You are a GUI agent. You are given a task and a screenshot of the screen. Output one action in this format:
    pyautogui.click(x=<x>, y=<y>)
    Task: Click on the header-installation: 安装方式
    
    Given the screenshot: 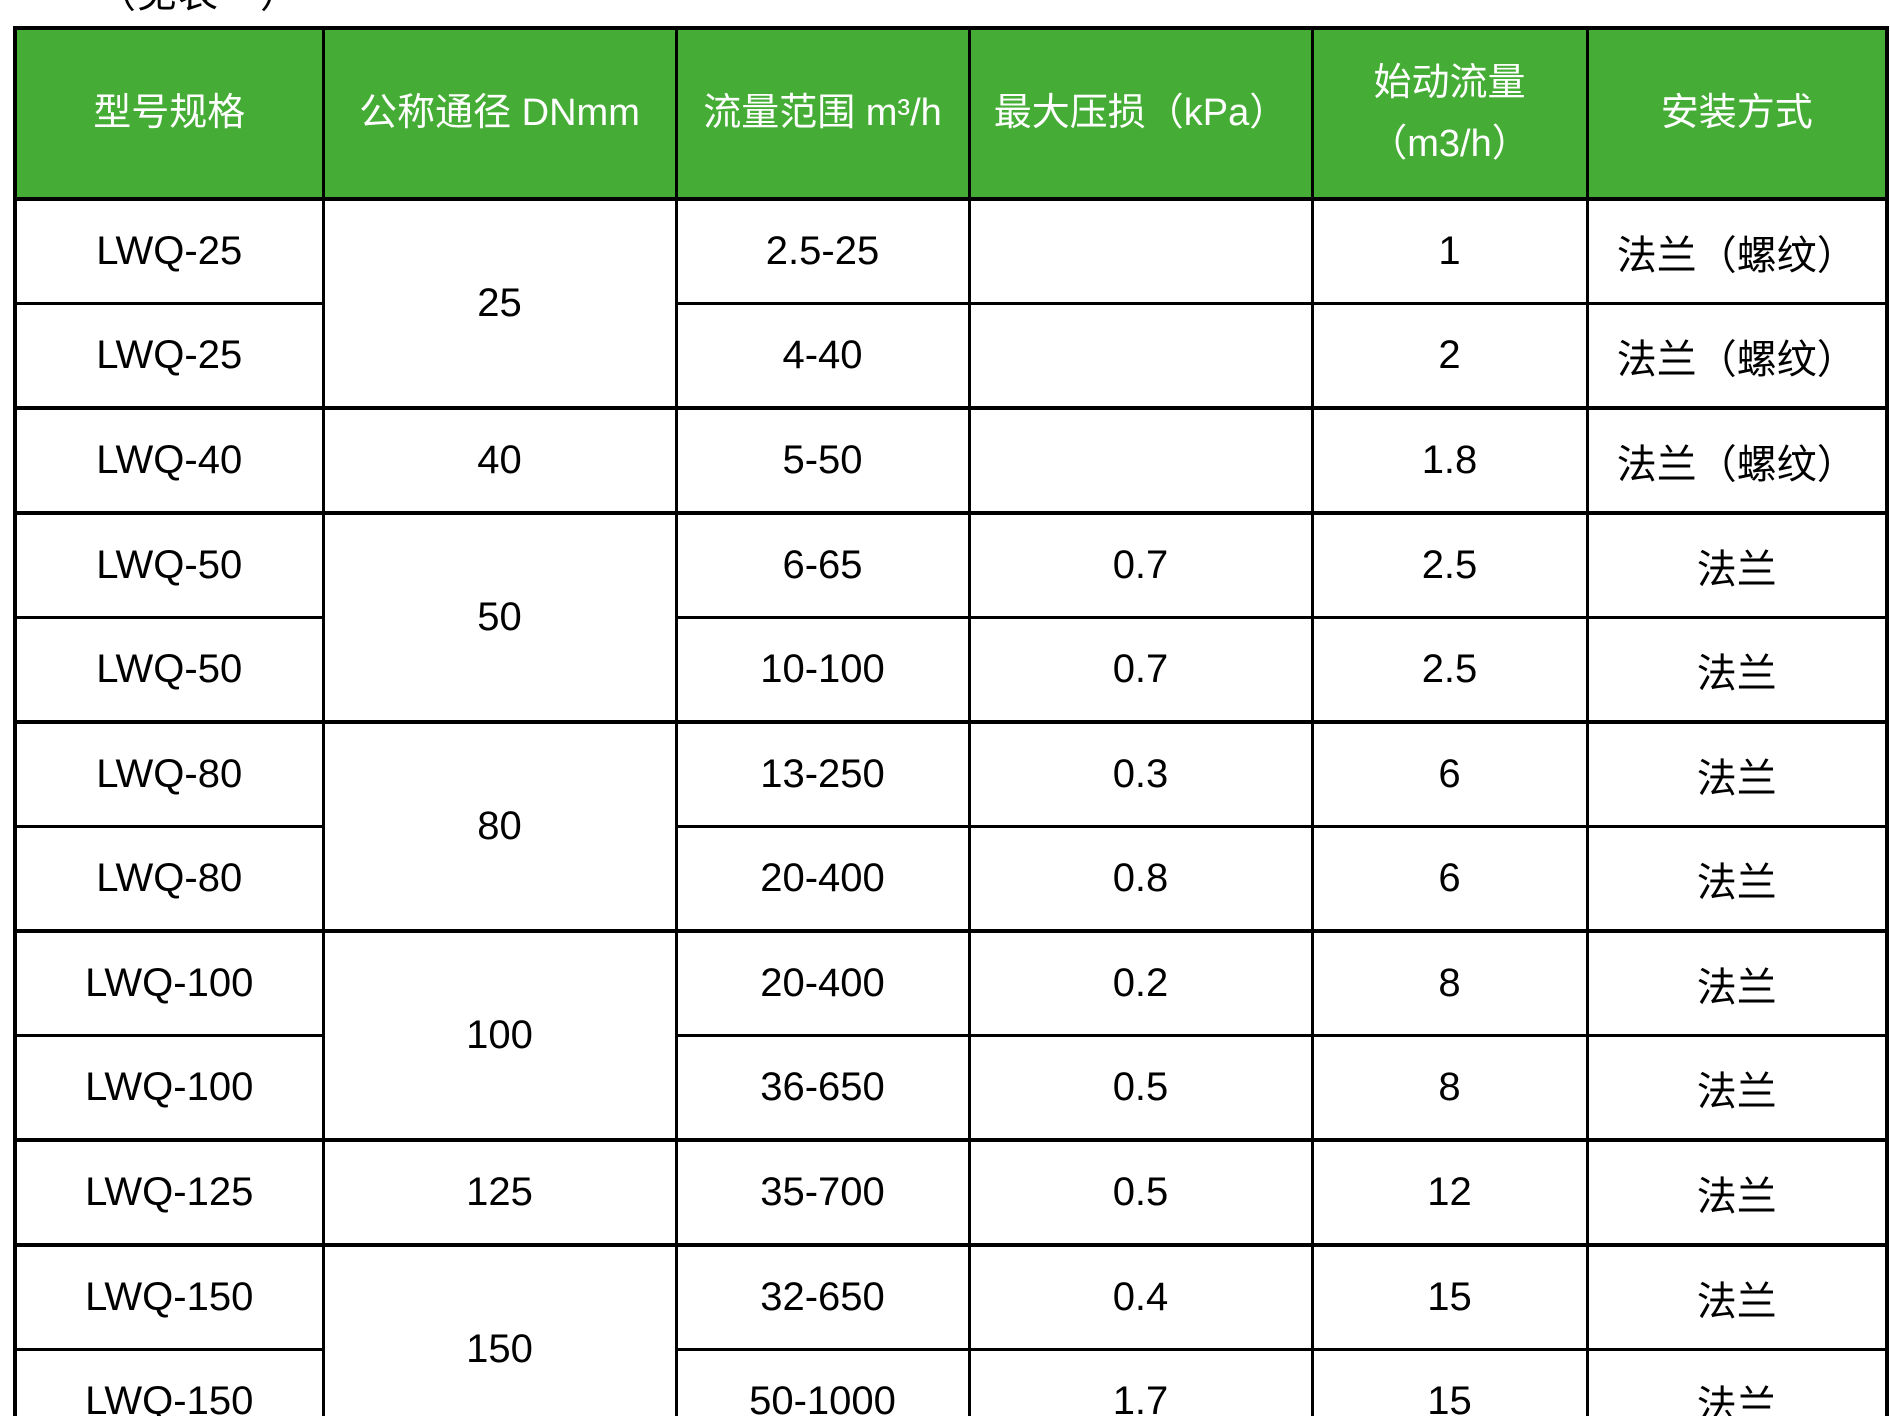 What is the action you would take?
    pyautogui.click(x=1737, y=113)
    